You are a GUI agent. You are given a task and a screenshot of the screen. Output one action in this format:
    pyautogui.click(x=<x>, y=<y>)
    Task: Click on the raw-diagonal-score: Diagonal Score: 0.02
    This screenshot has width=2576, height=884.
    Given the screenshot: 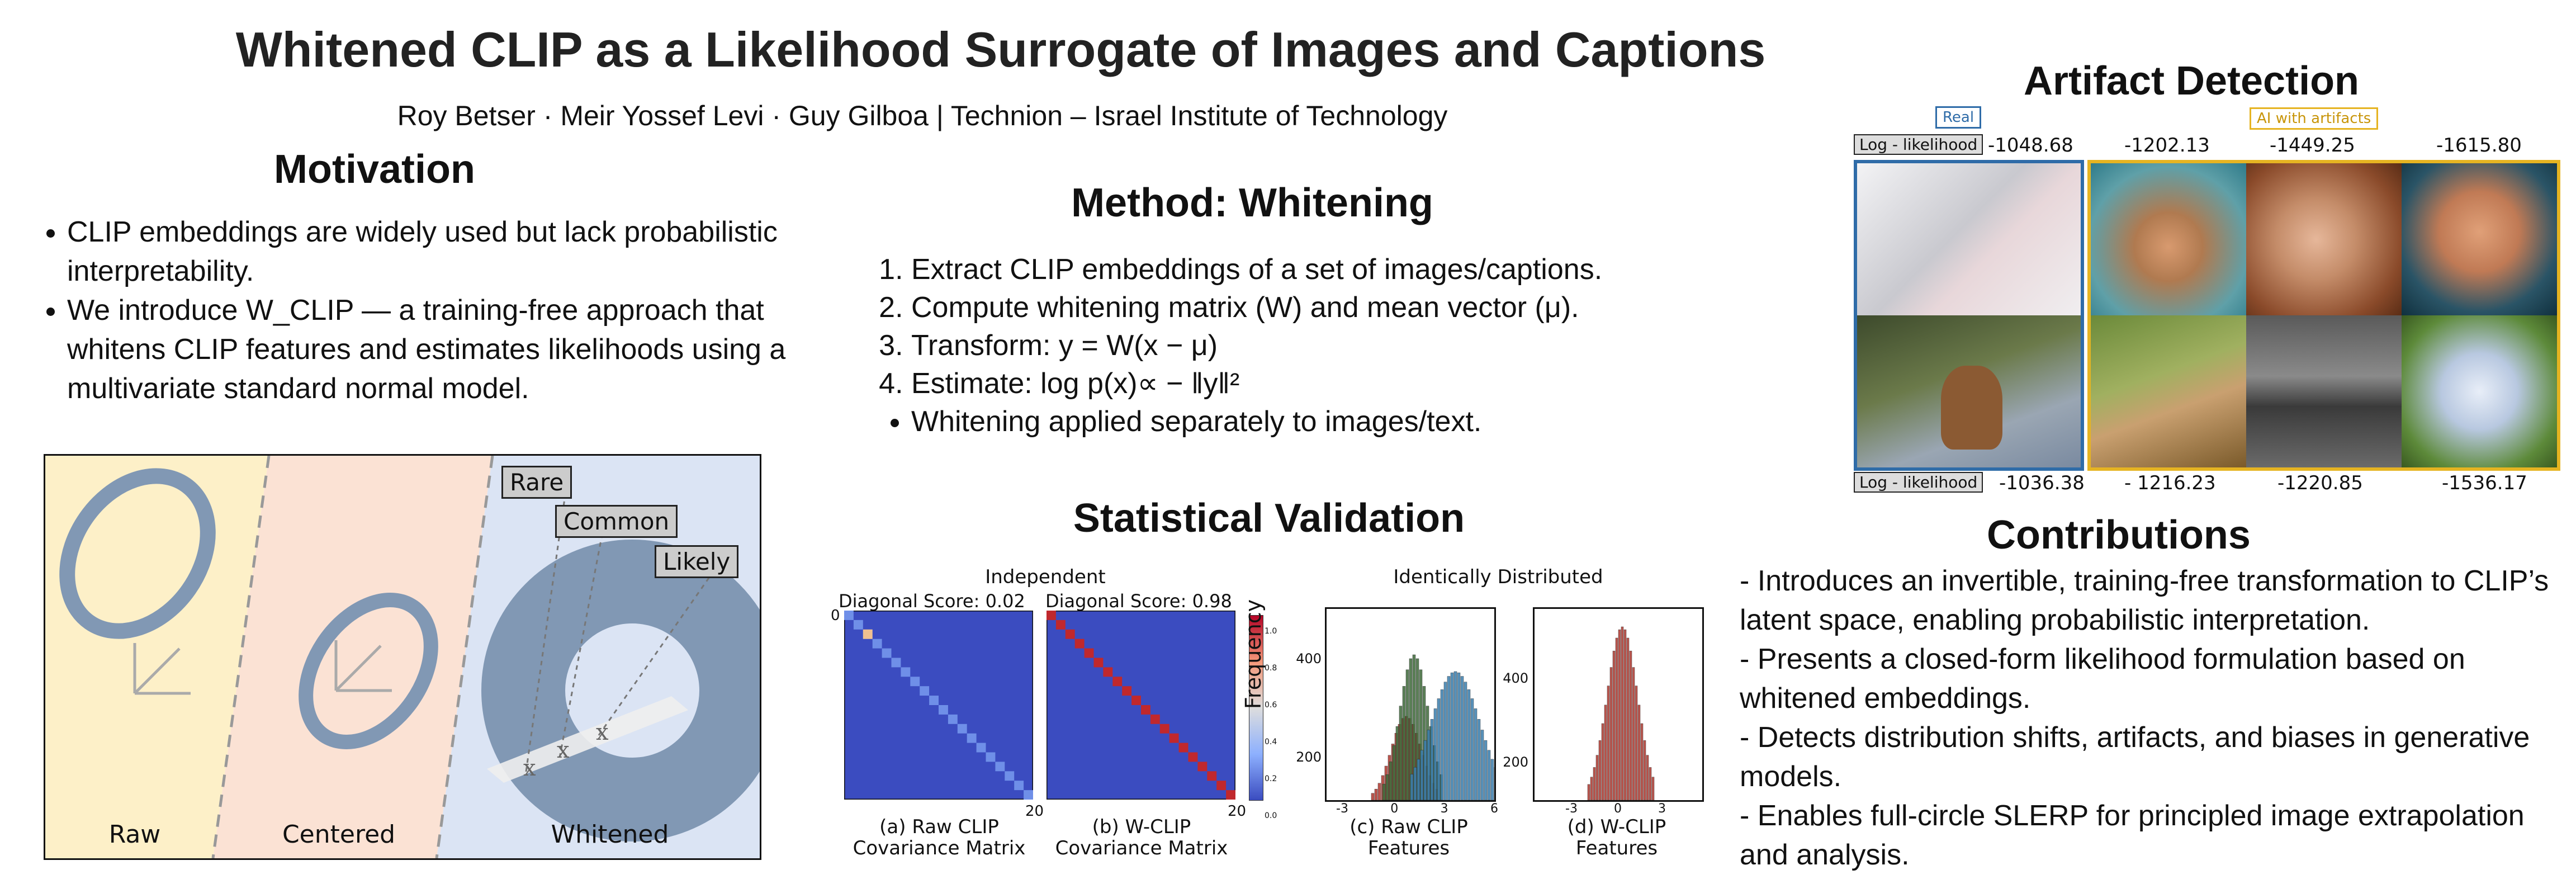 What is the action you would take?
    pyautogui.click(x=932, y=601)
    